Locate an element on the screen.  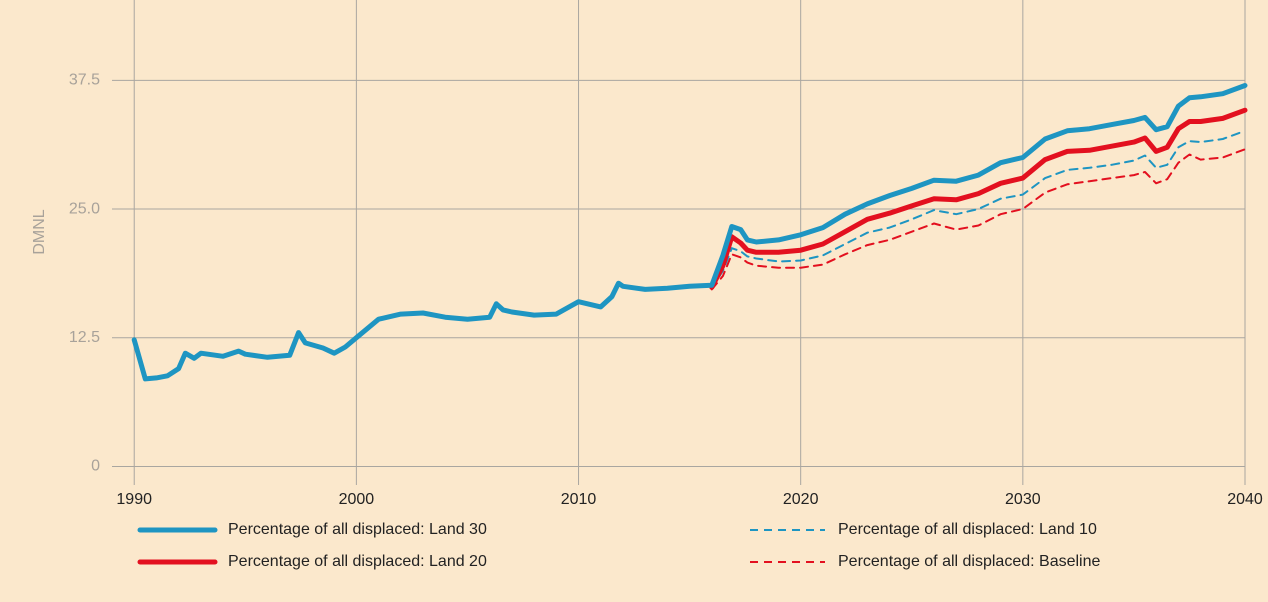
legend-label: Percentage of all displaced: Land 30 is located at coordinates (357, 529).